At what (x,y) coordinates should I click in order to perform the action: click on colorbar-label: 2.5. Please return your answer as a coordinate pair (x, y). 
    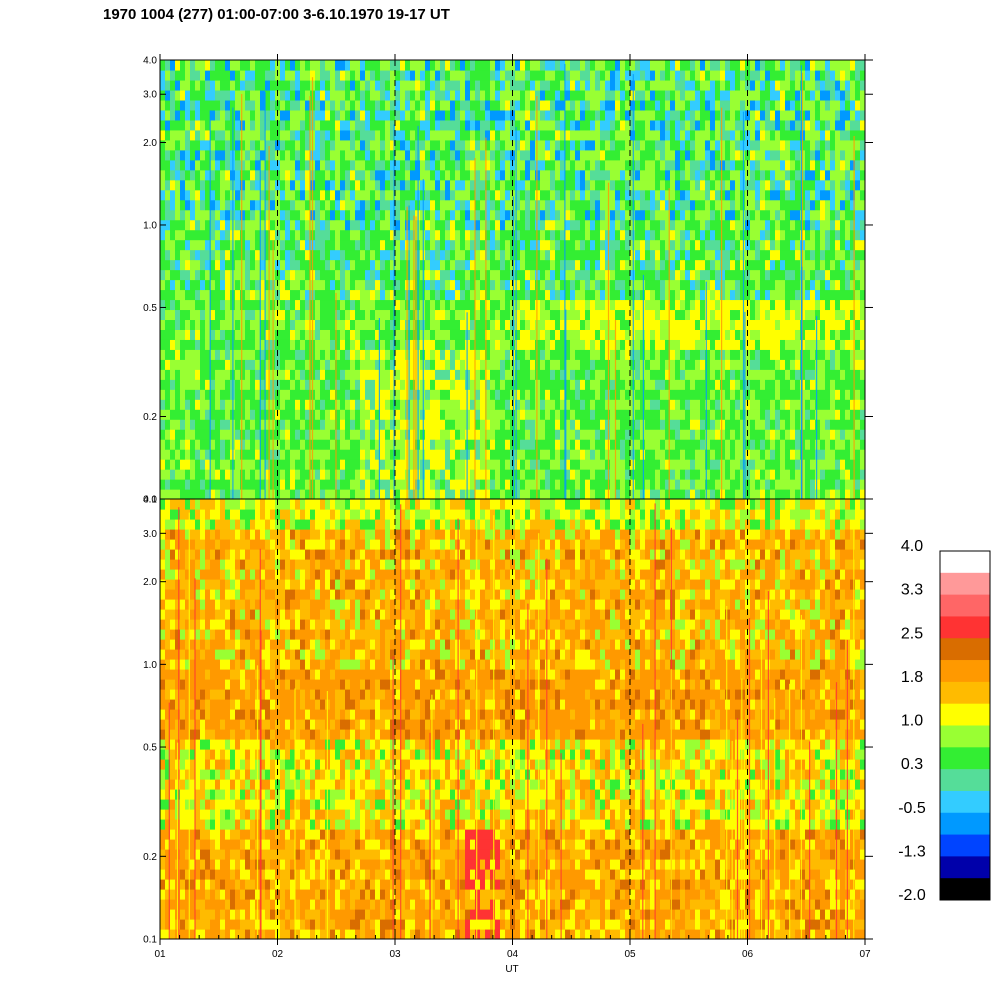
    Looking at the image, I should click on (912, 633).